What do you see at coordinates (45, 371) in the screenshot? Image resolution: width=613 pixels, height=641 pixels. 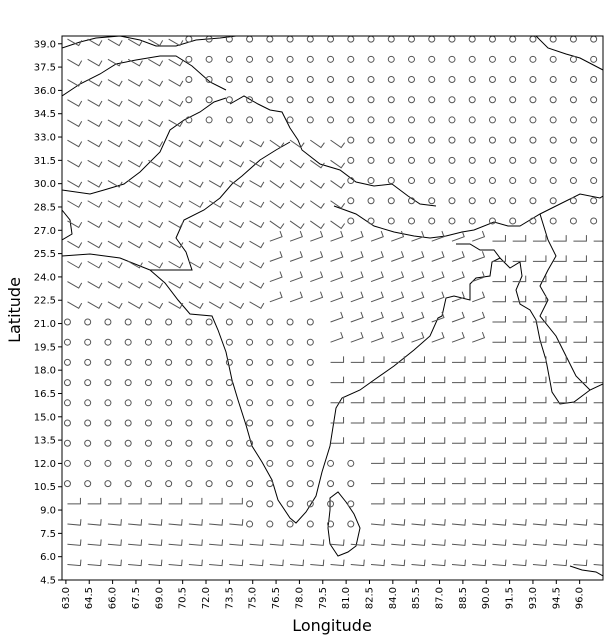 I see `y-tick-label: 18.0` at bounding box center [45, 371].